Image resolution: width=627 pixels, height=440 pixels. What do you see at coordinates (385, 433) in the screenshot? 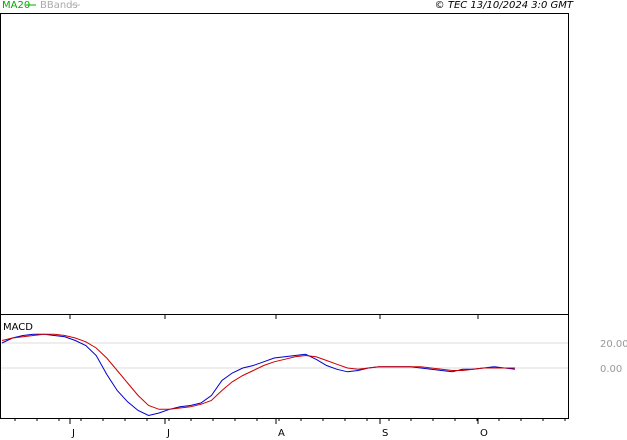
I see `x-tick-label: S` at bounding box center [385, 433].